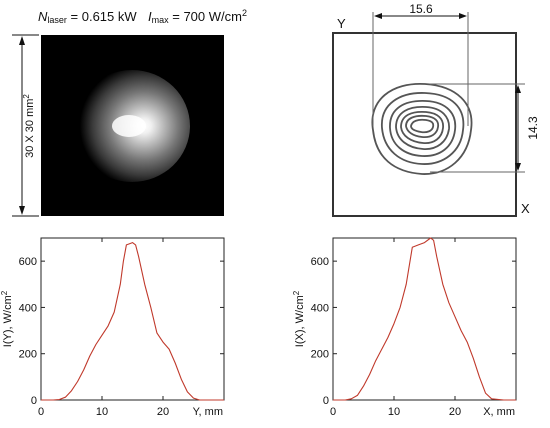  Describe the element at coordinates (341, 23) in the screenshot. I see `contour-y-axis-label: Y` at that location.